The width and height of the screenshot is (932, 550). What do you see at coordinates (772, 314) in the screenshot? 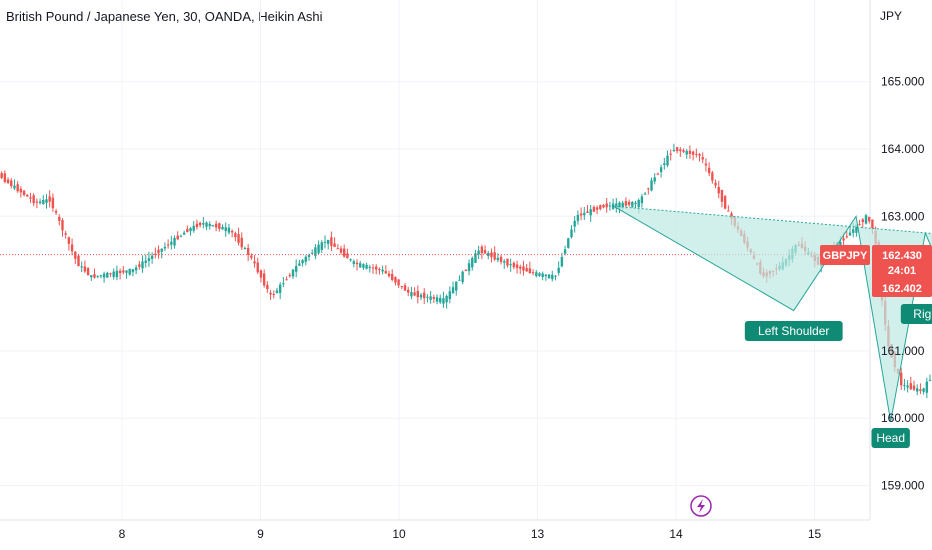
I see `pattern-fill` at bounding box center [772, 314].